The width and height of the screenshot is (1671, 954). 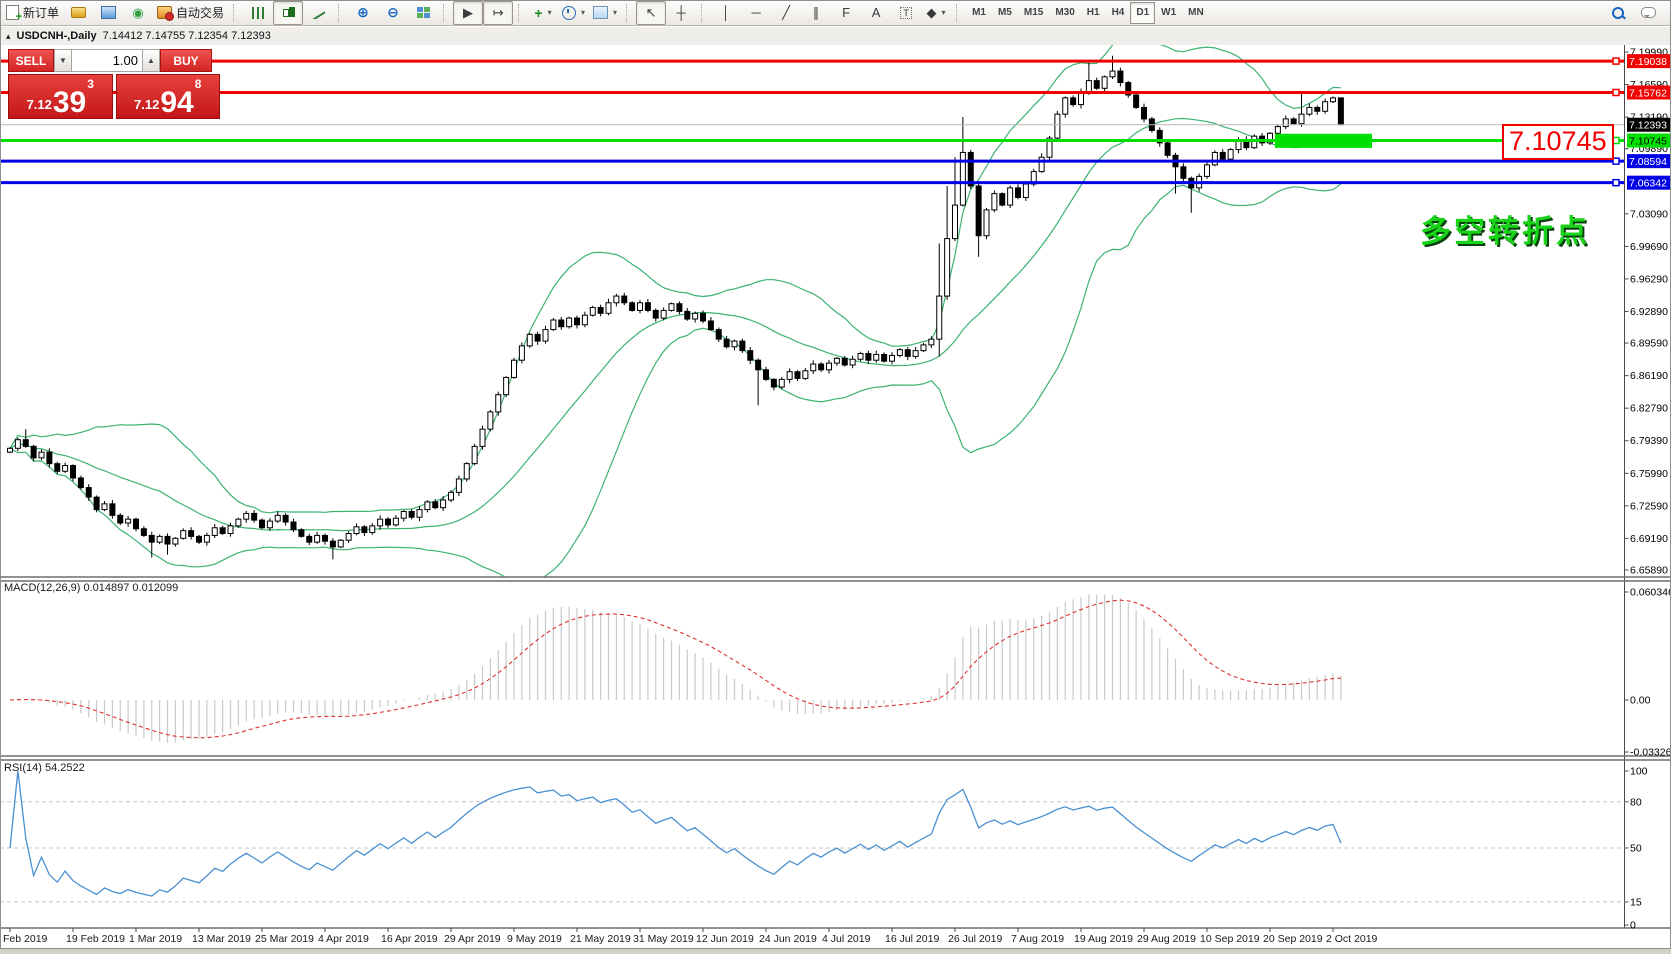 What do you see at coordinates (78, 13) in the screenshot?
I see `chart-profile-button` at bounding box center [78, 13].